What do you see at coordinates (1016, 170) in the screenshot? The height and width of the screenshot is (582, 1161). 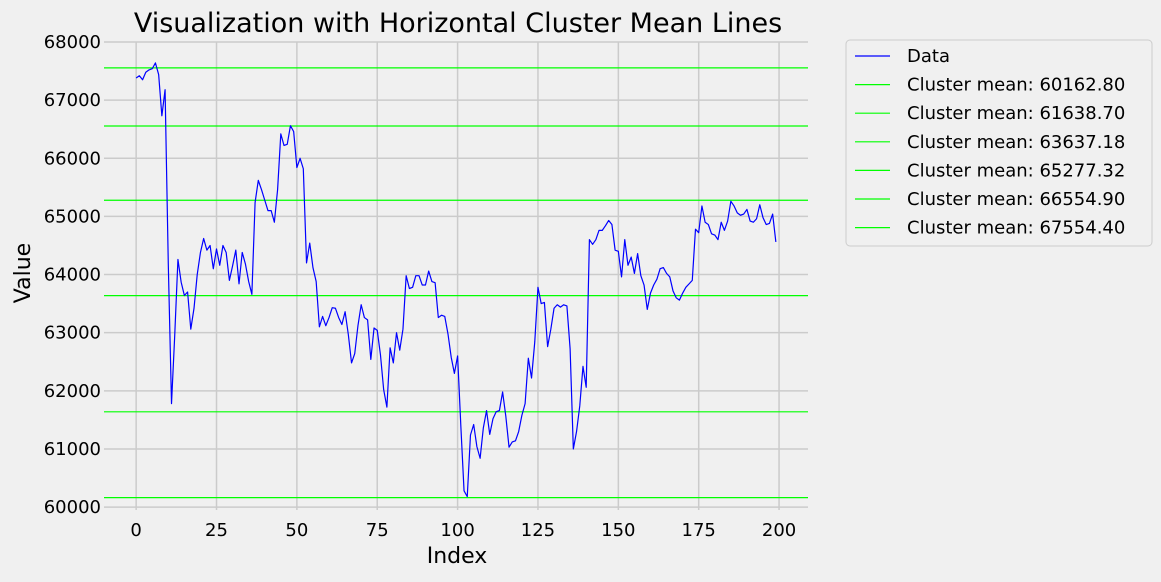 I see `legend-label: Cluster mean: 65277.32` at bounding box center [1016, 170].